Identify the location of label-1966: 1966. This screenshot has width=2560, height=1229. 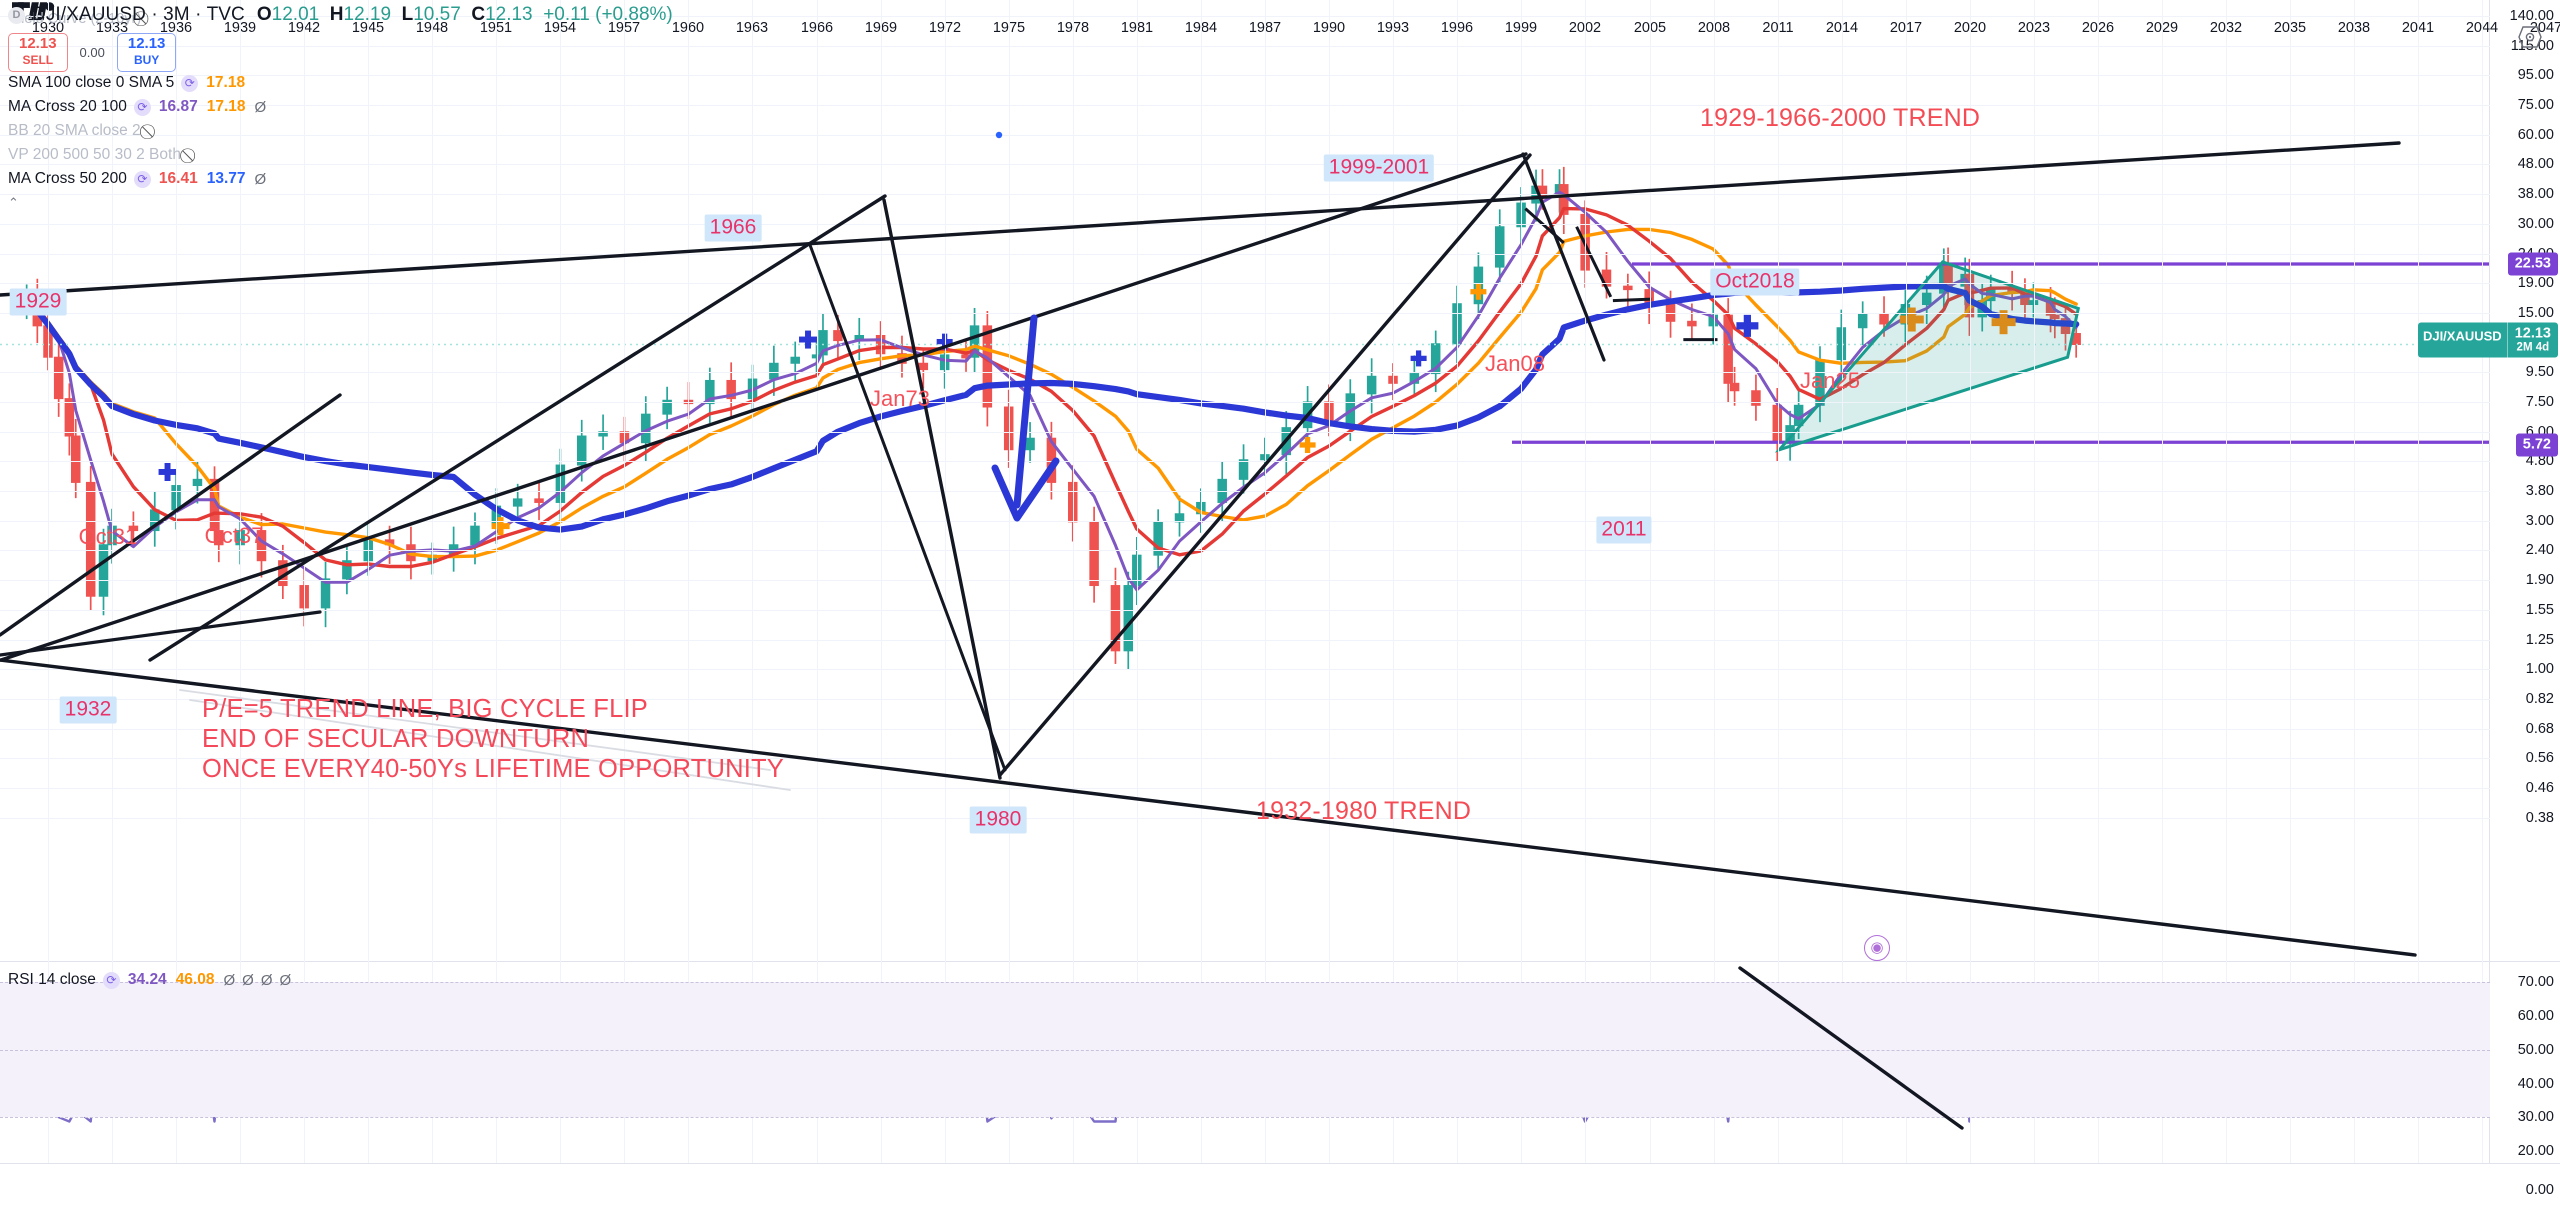
(733, 228).